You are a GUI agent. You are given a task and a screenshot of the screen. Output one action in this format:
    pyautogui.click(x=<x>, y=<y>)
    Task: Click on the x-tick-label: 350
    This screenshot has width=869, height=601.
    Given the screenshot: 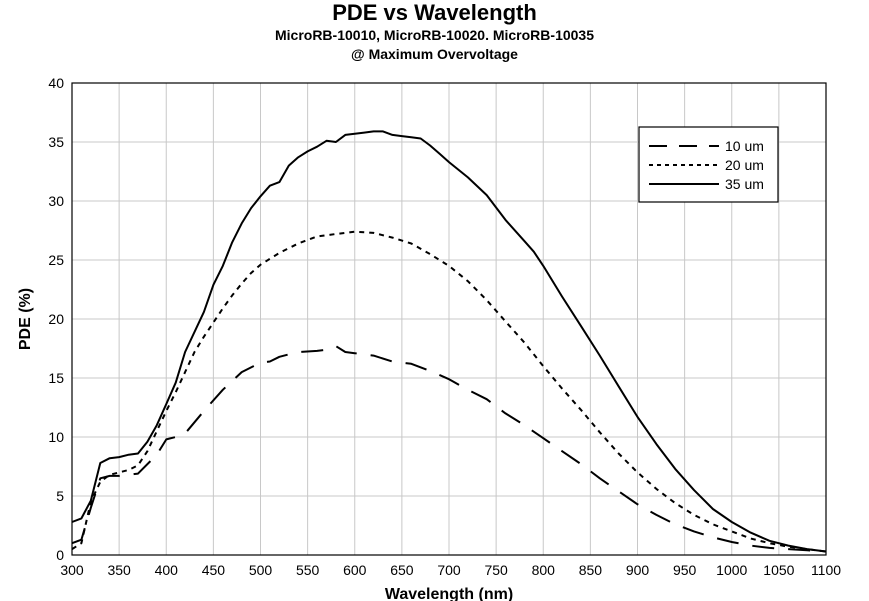 What is the action you would take?
    pyautogui.click(x=119, y=570)
    